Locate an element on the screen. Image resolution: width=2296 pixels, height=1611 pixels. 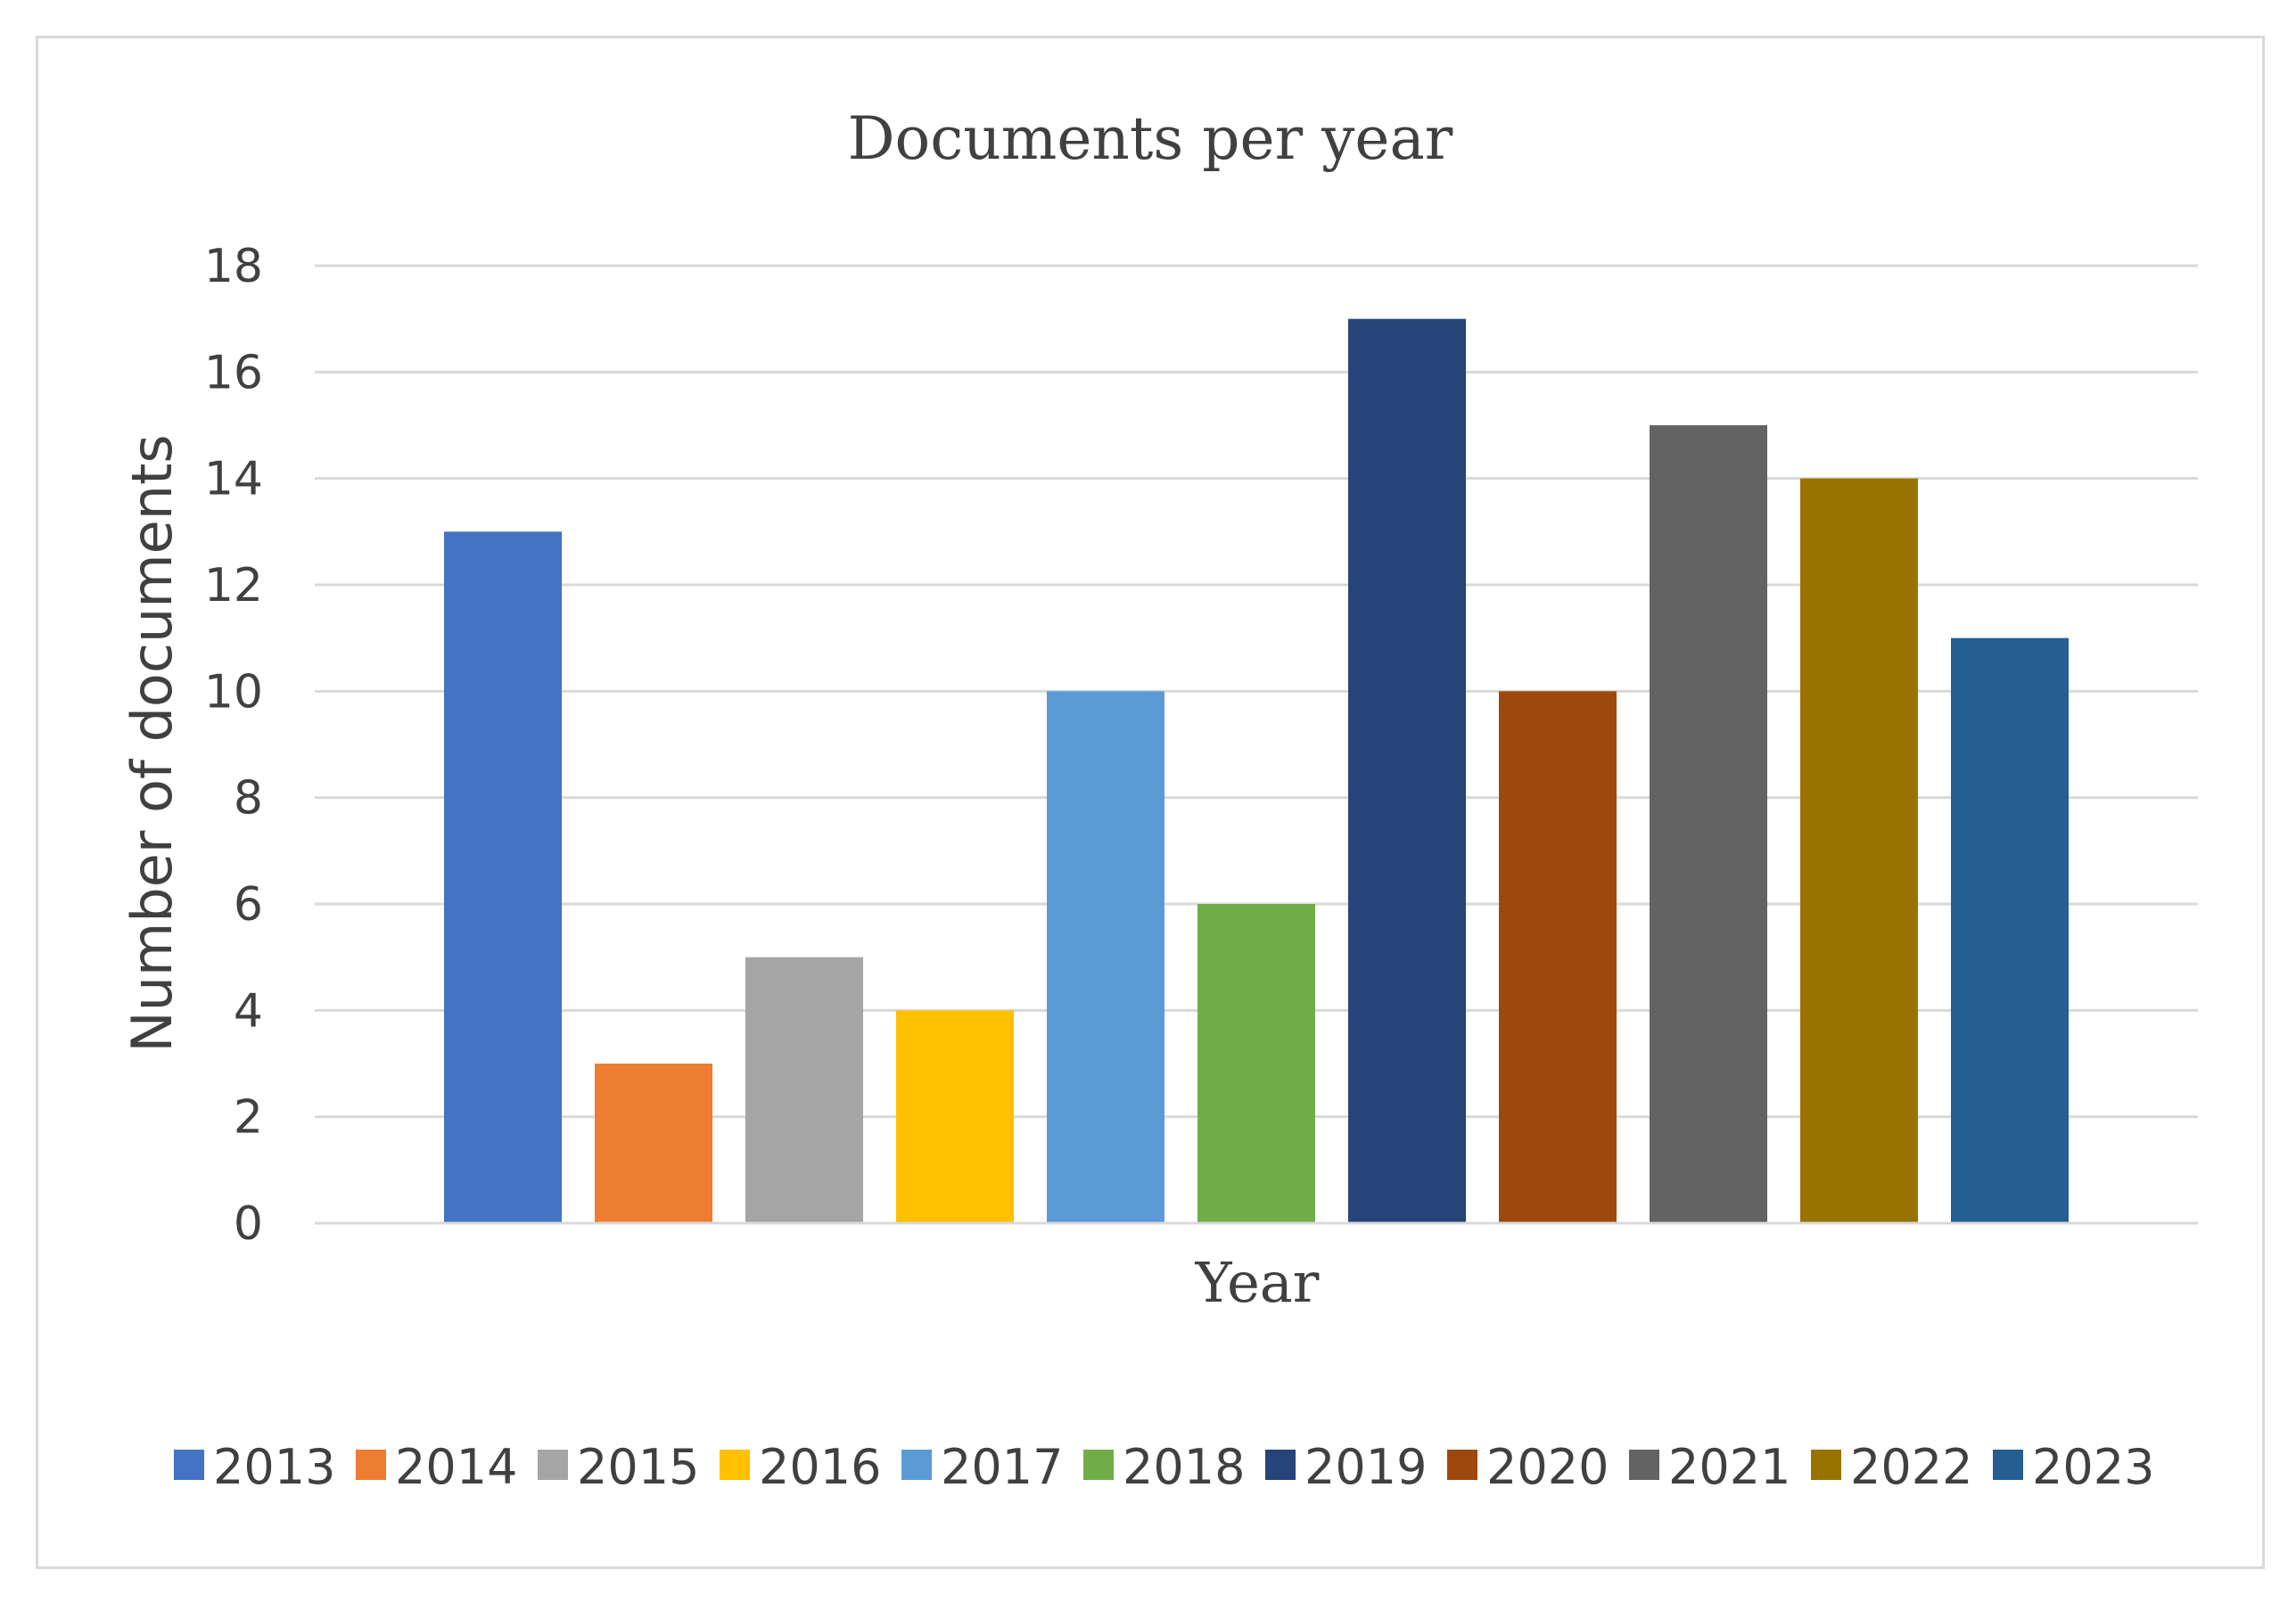
legend-label: 2015 is located at coordinates (638, 1467).